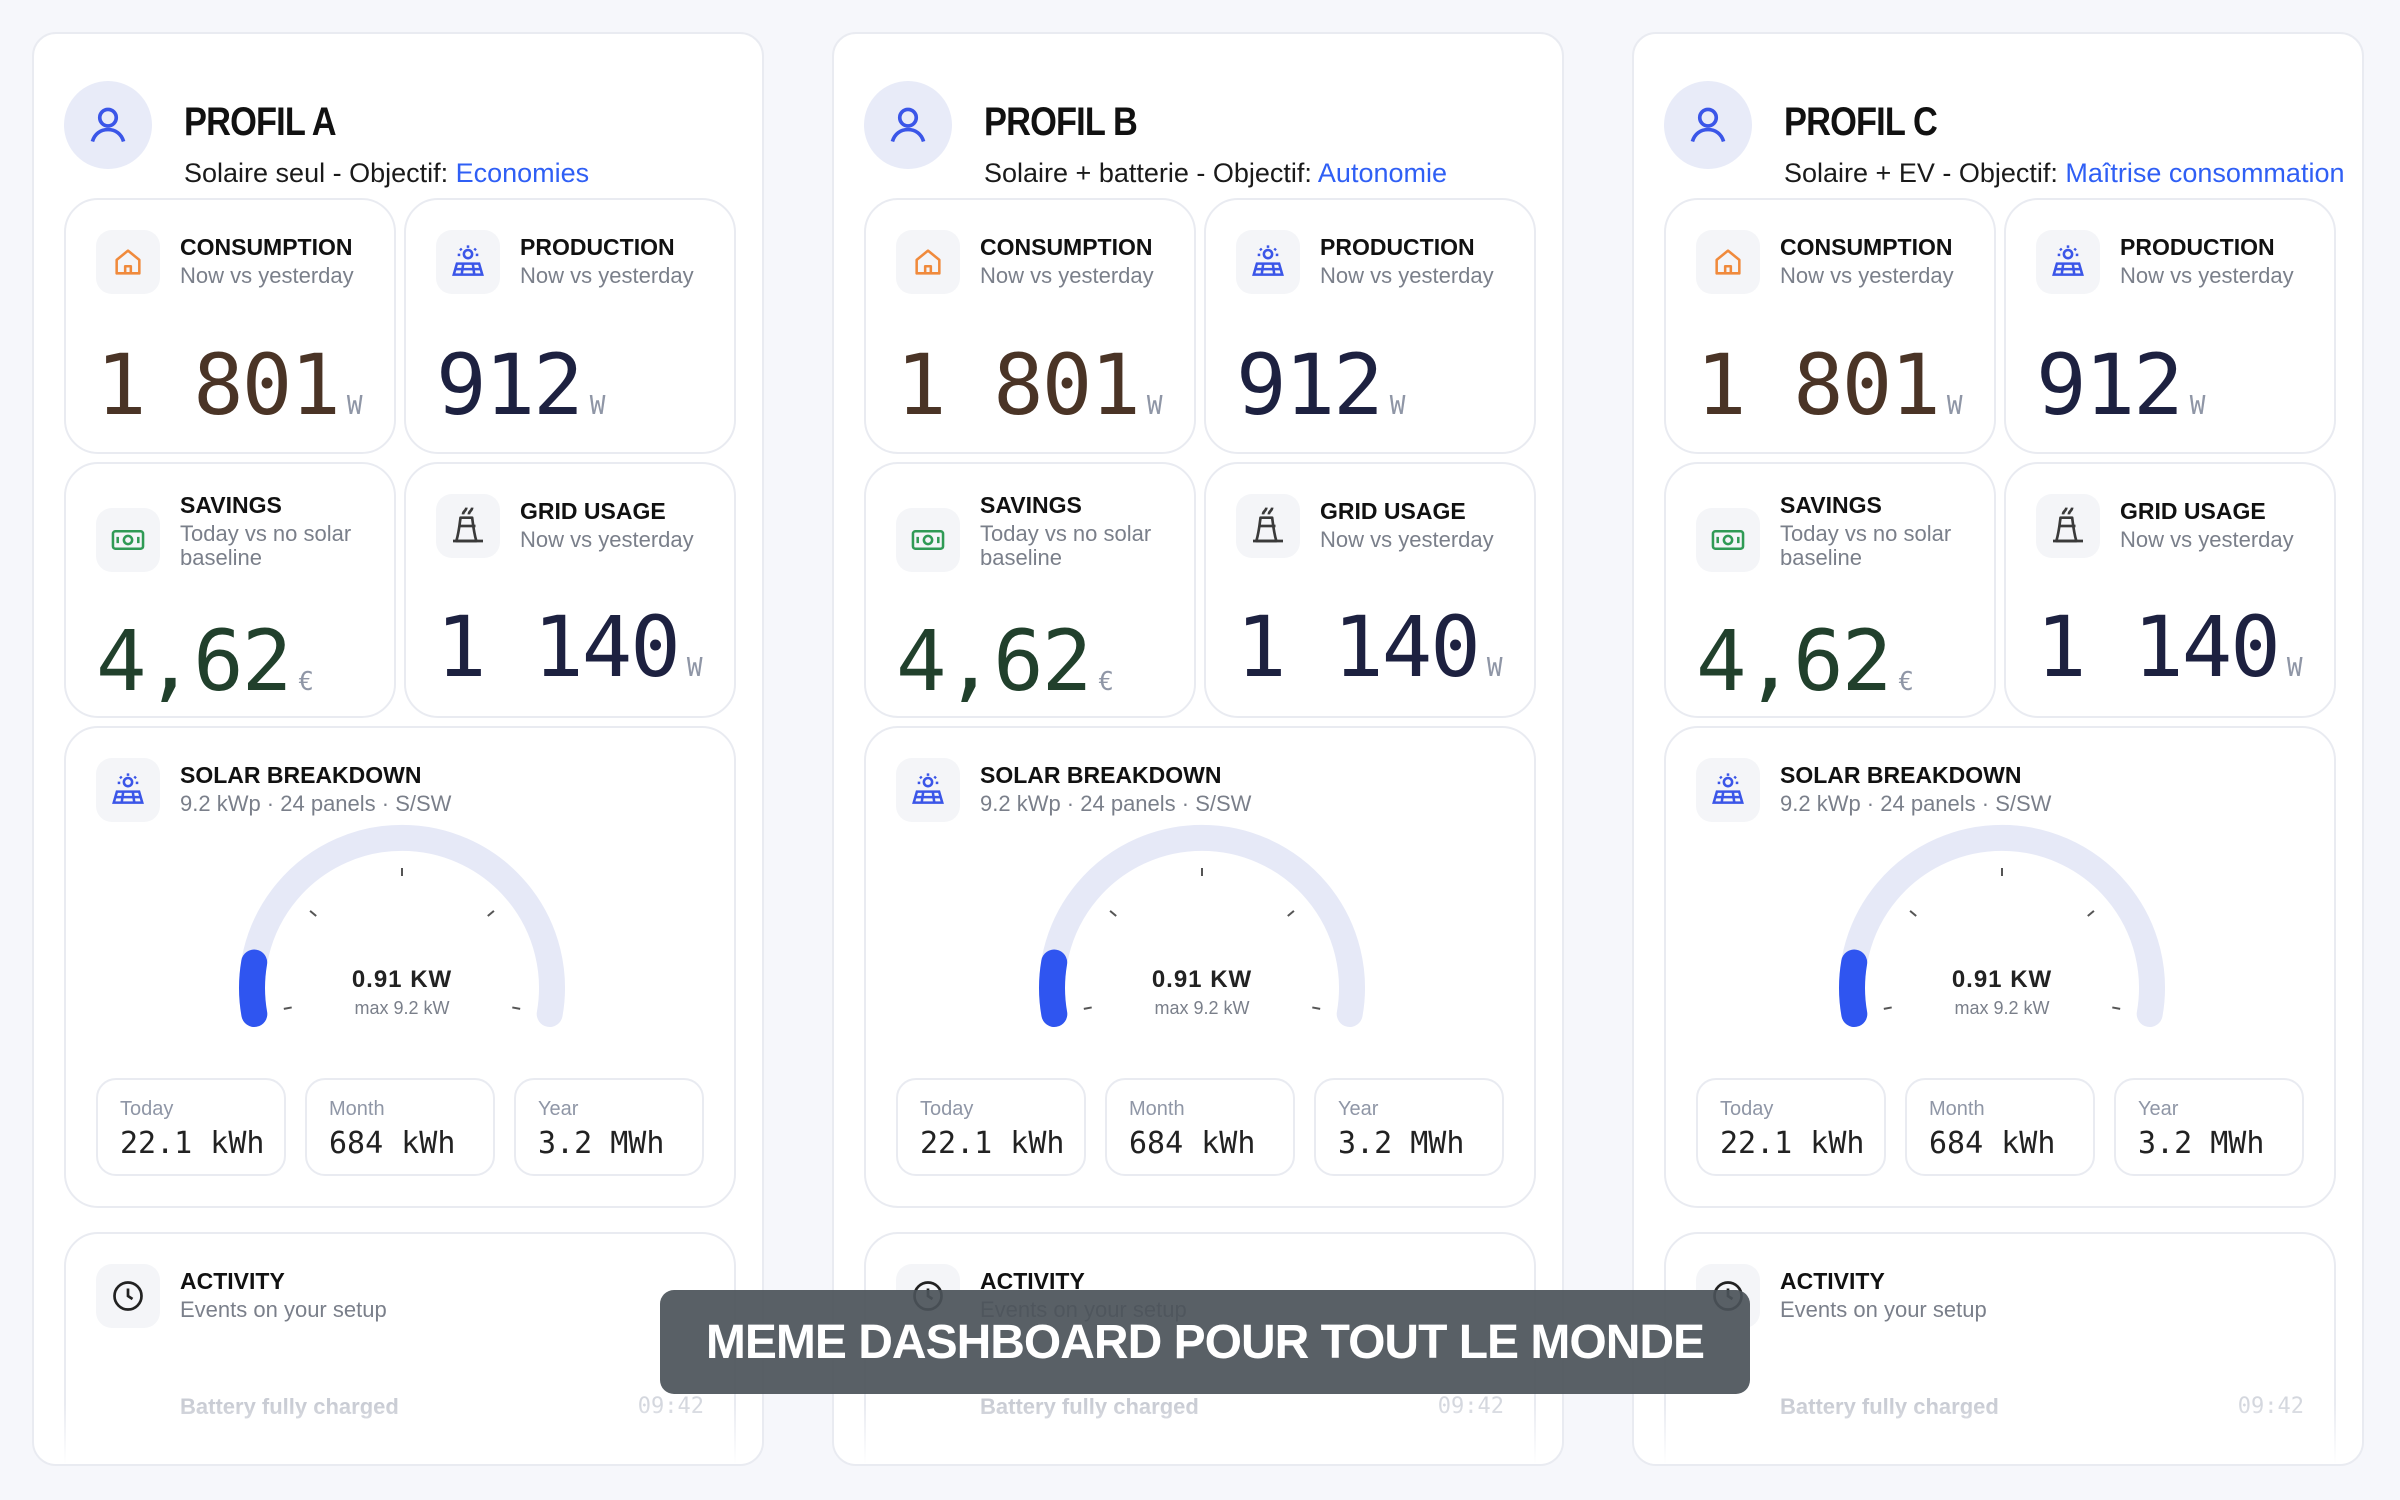 The width and height of the screenshot is (2400, 1500). Describe the element at coordinates (1205, 1342) in the screenshot. I see `caption-banner: MEME DASHBOARD POUR TOUT LE MONDE` at that location.